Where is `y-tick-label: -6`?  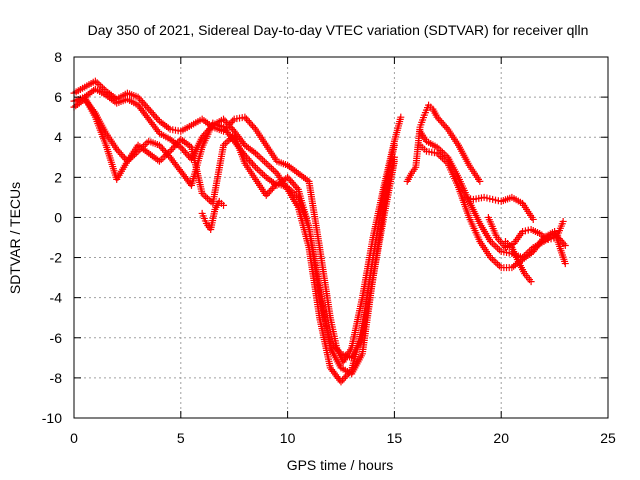
y-tick-label: -6 is located at coordinates (56, 338).